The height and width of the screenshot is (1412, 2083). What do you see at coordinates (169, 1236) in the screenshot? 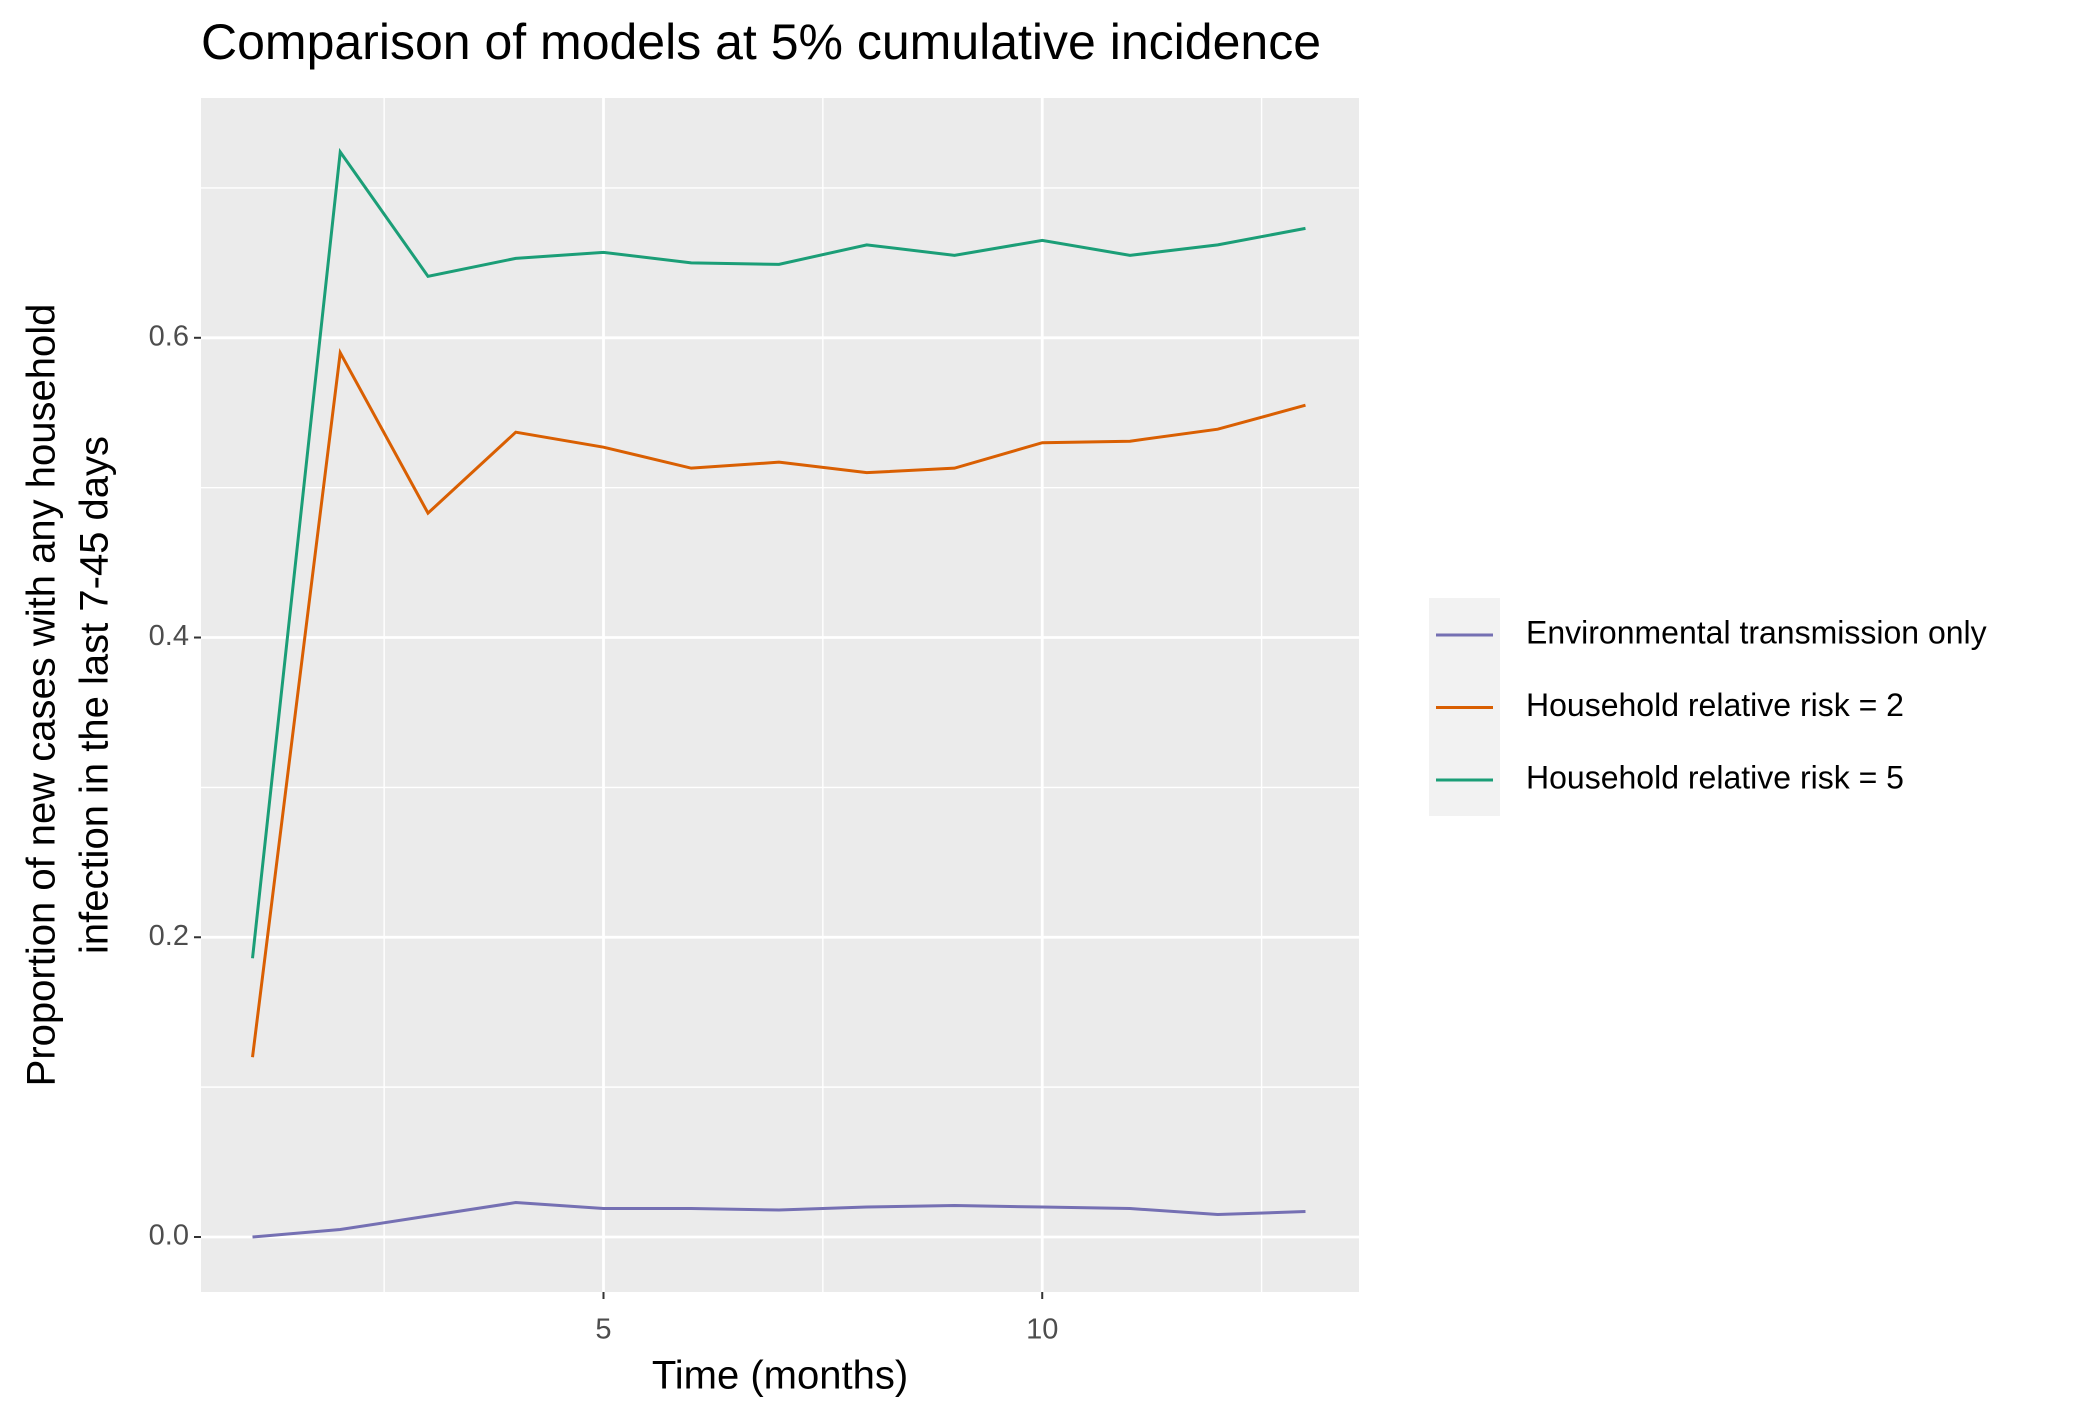
I see `y-tick-label: 0.0` at bounding box center [169, 1236].